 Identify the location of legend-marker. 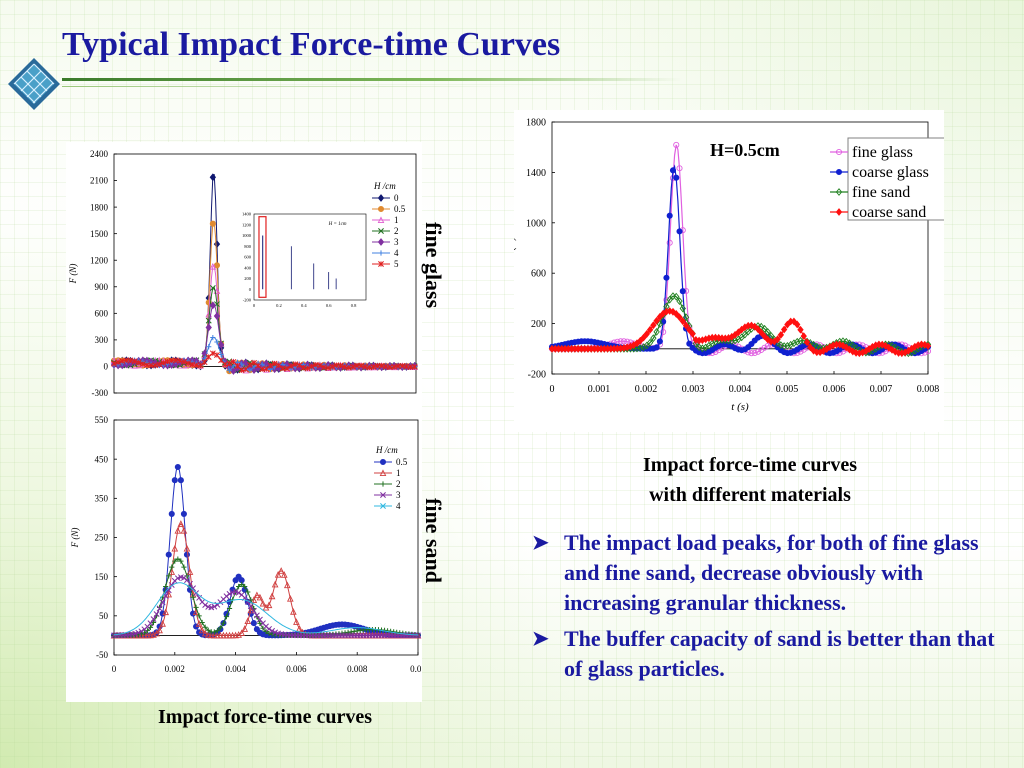
(383, 484).